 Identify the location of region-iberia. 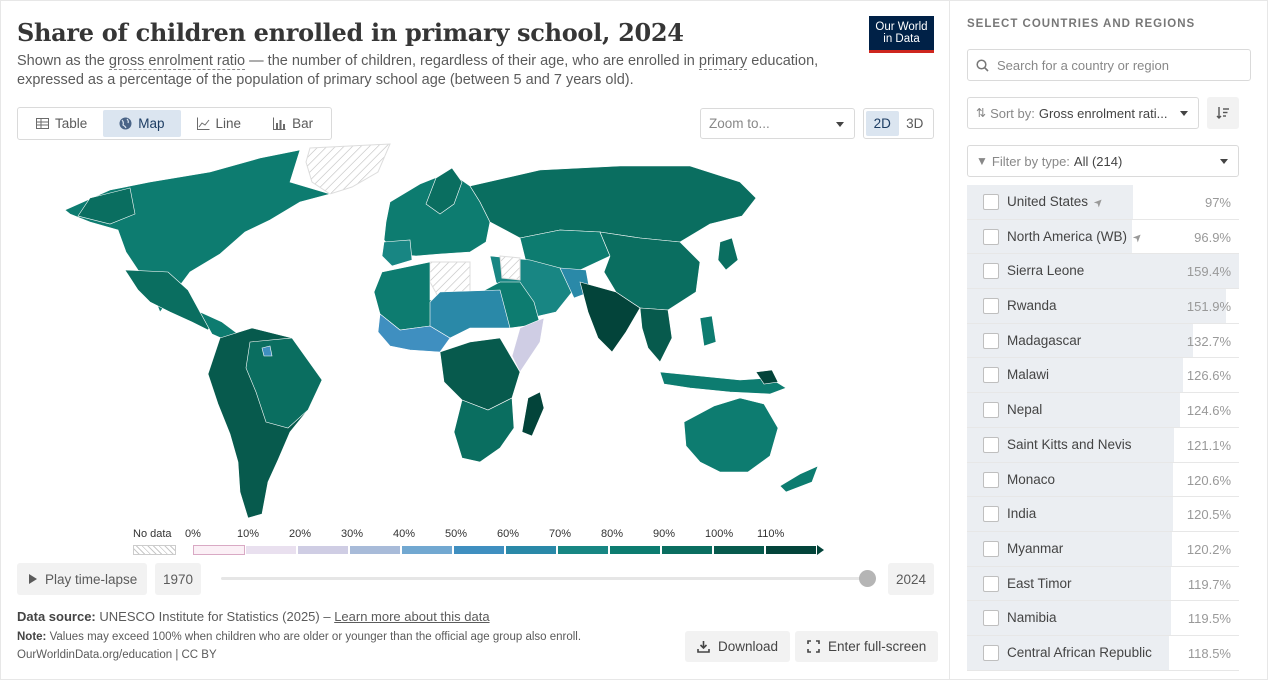
(397, 253).